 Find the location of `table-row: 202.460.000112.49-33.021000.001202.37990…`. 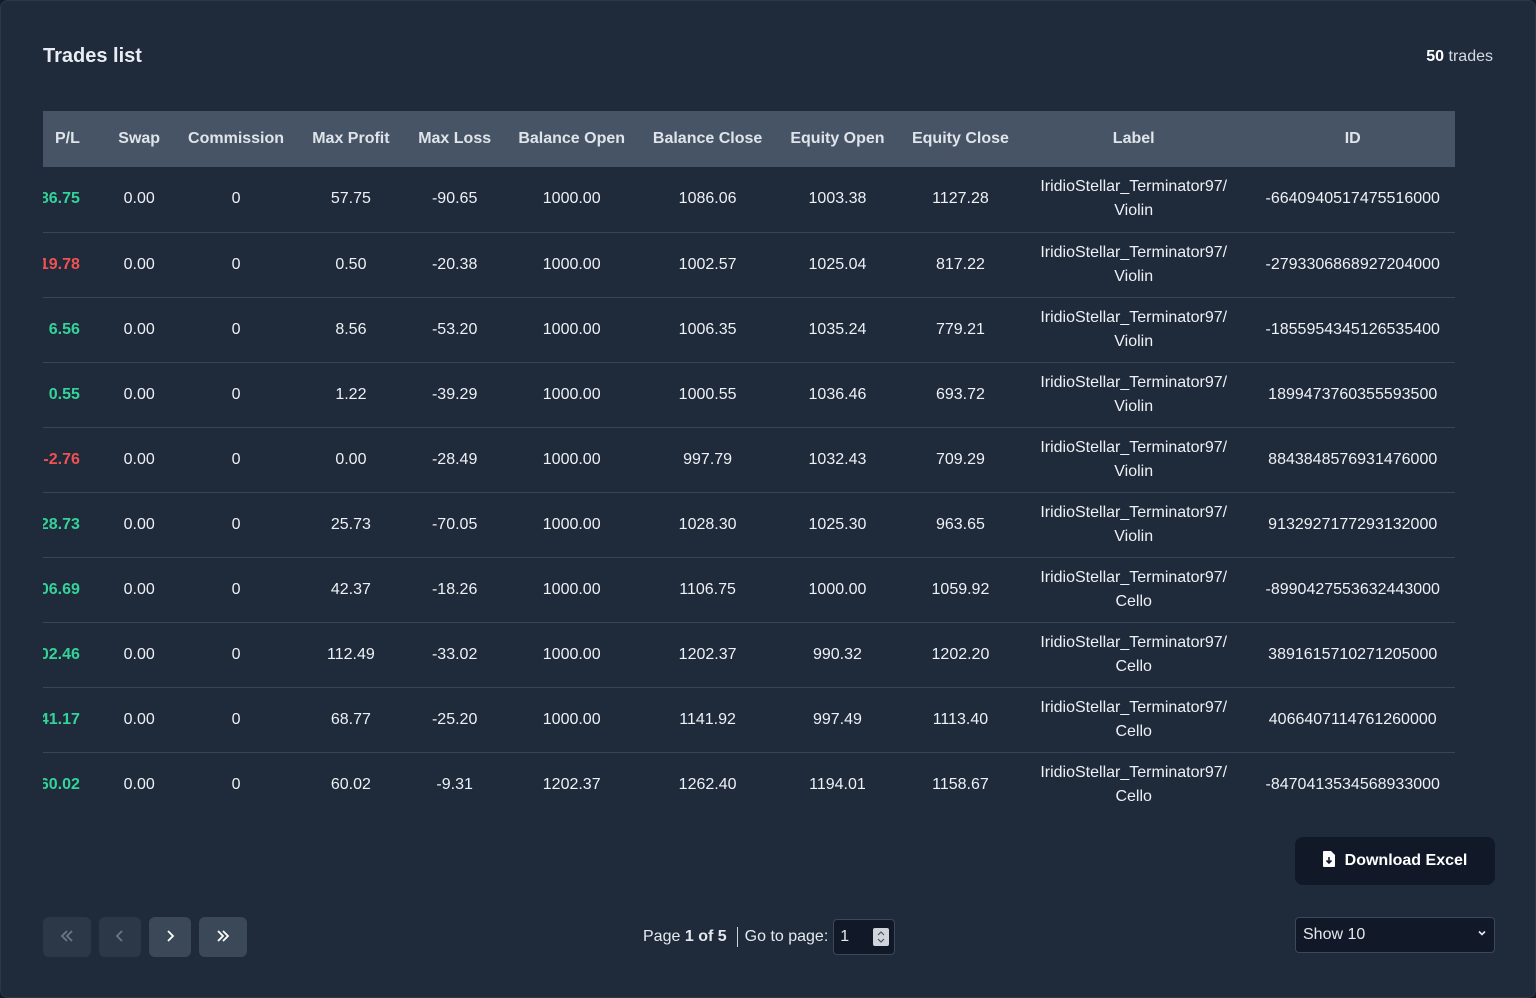

table-row: 202.460.000112.49-33.021000.001202.37990… is located at coordinates (749, 655).